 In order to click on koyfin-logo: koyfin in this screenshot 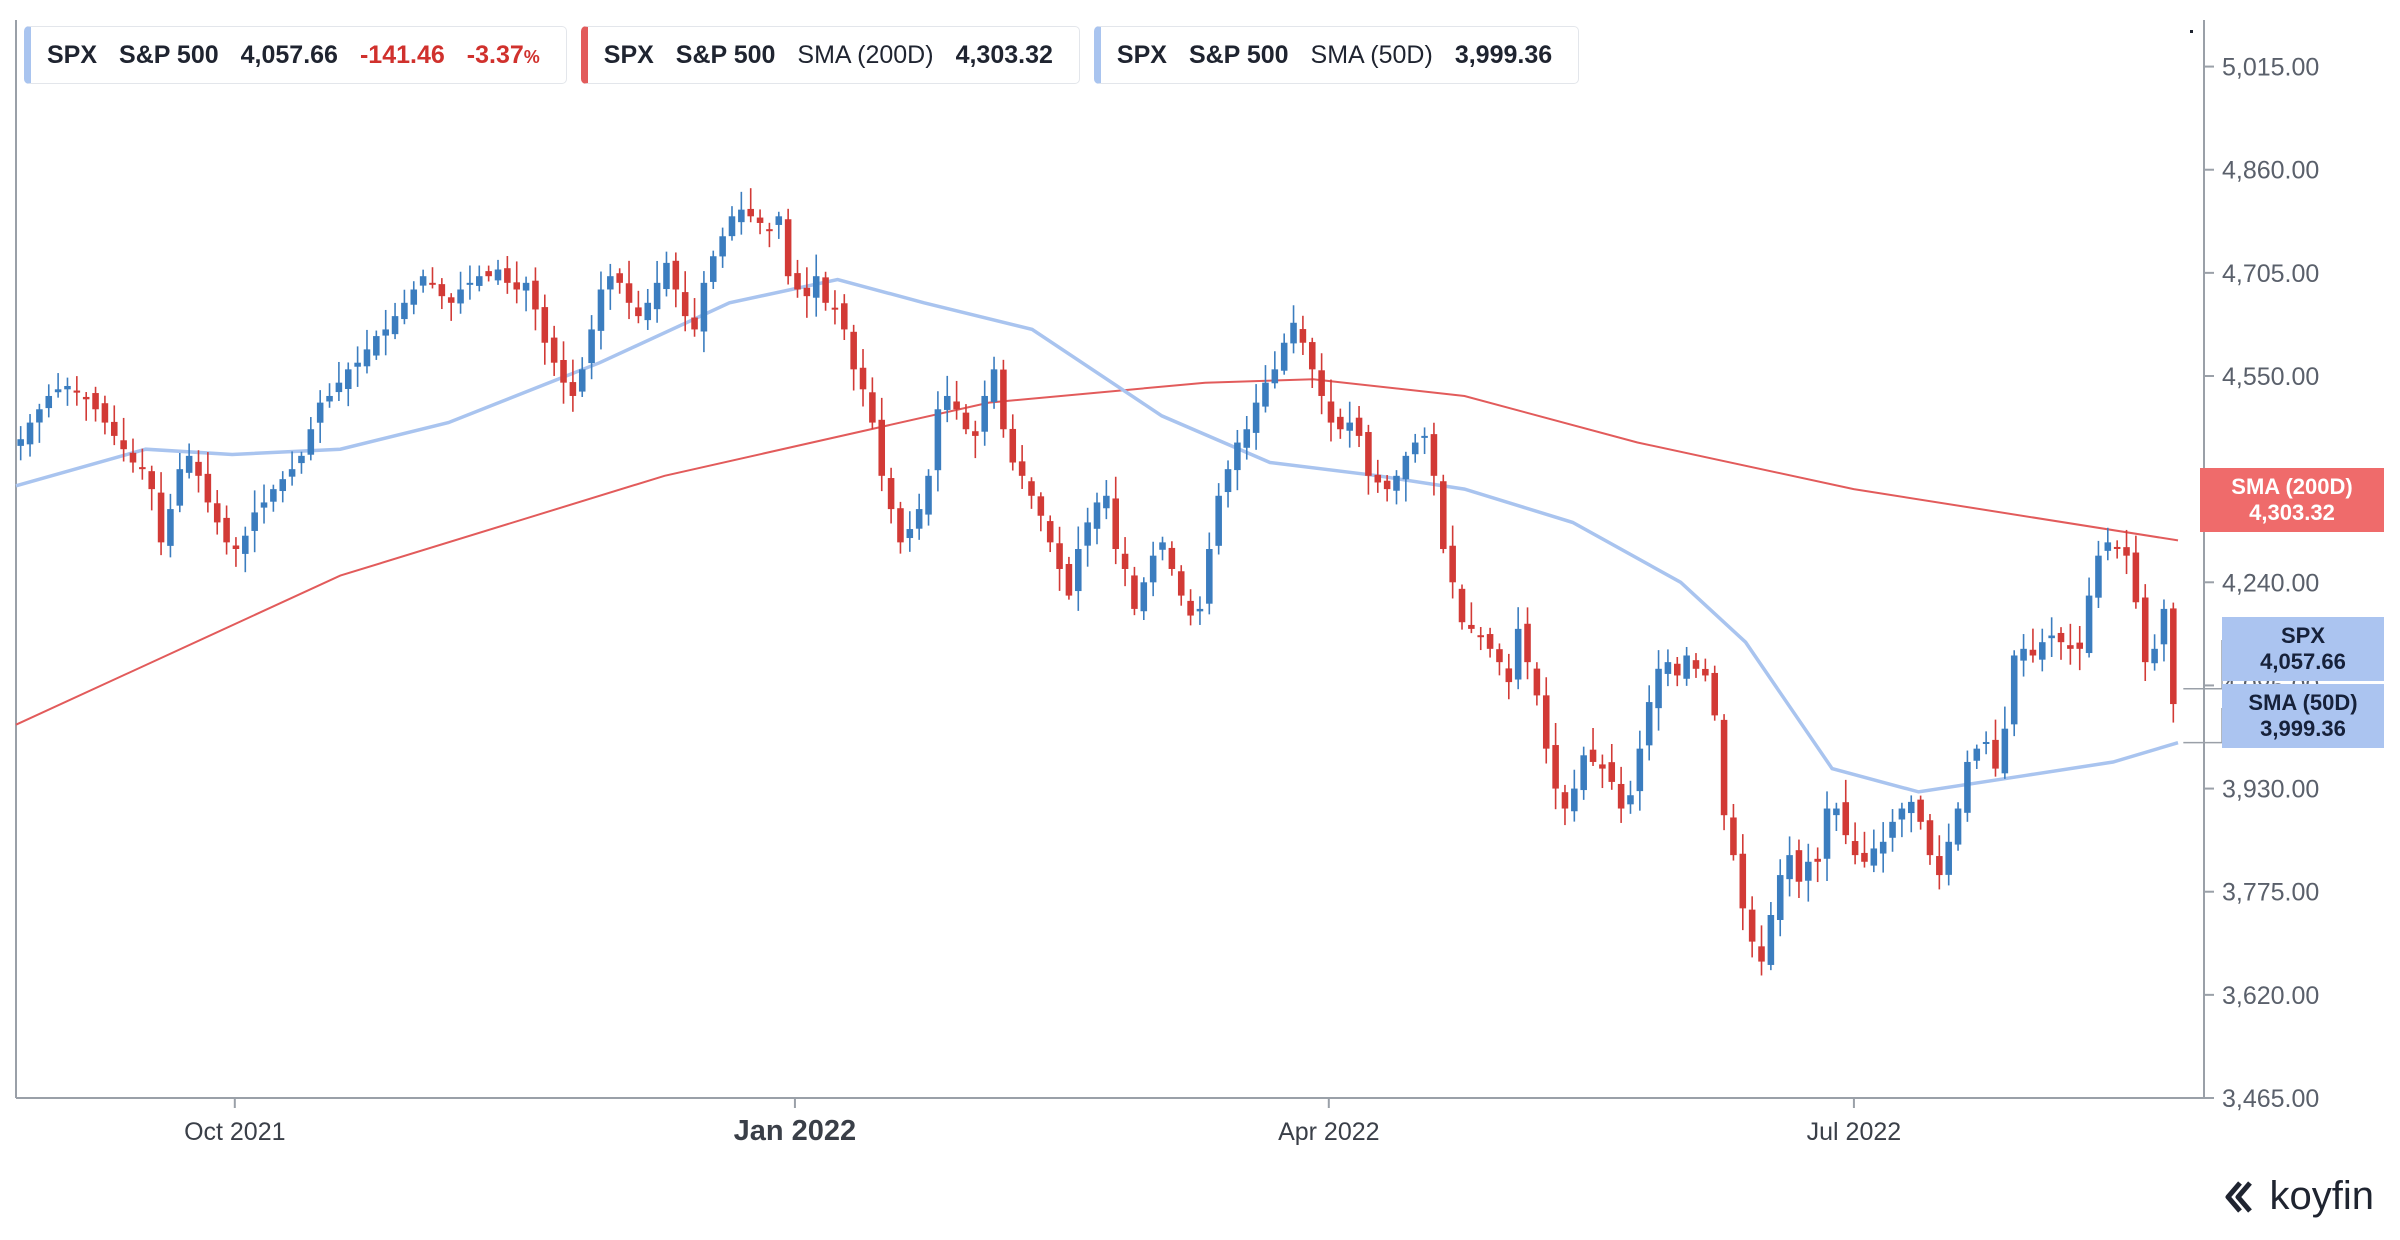, I will do `click(2298, 1196)`.